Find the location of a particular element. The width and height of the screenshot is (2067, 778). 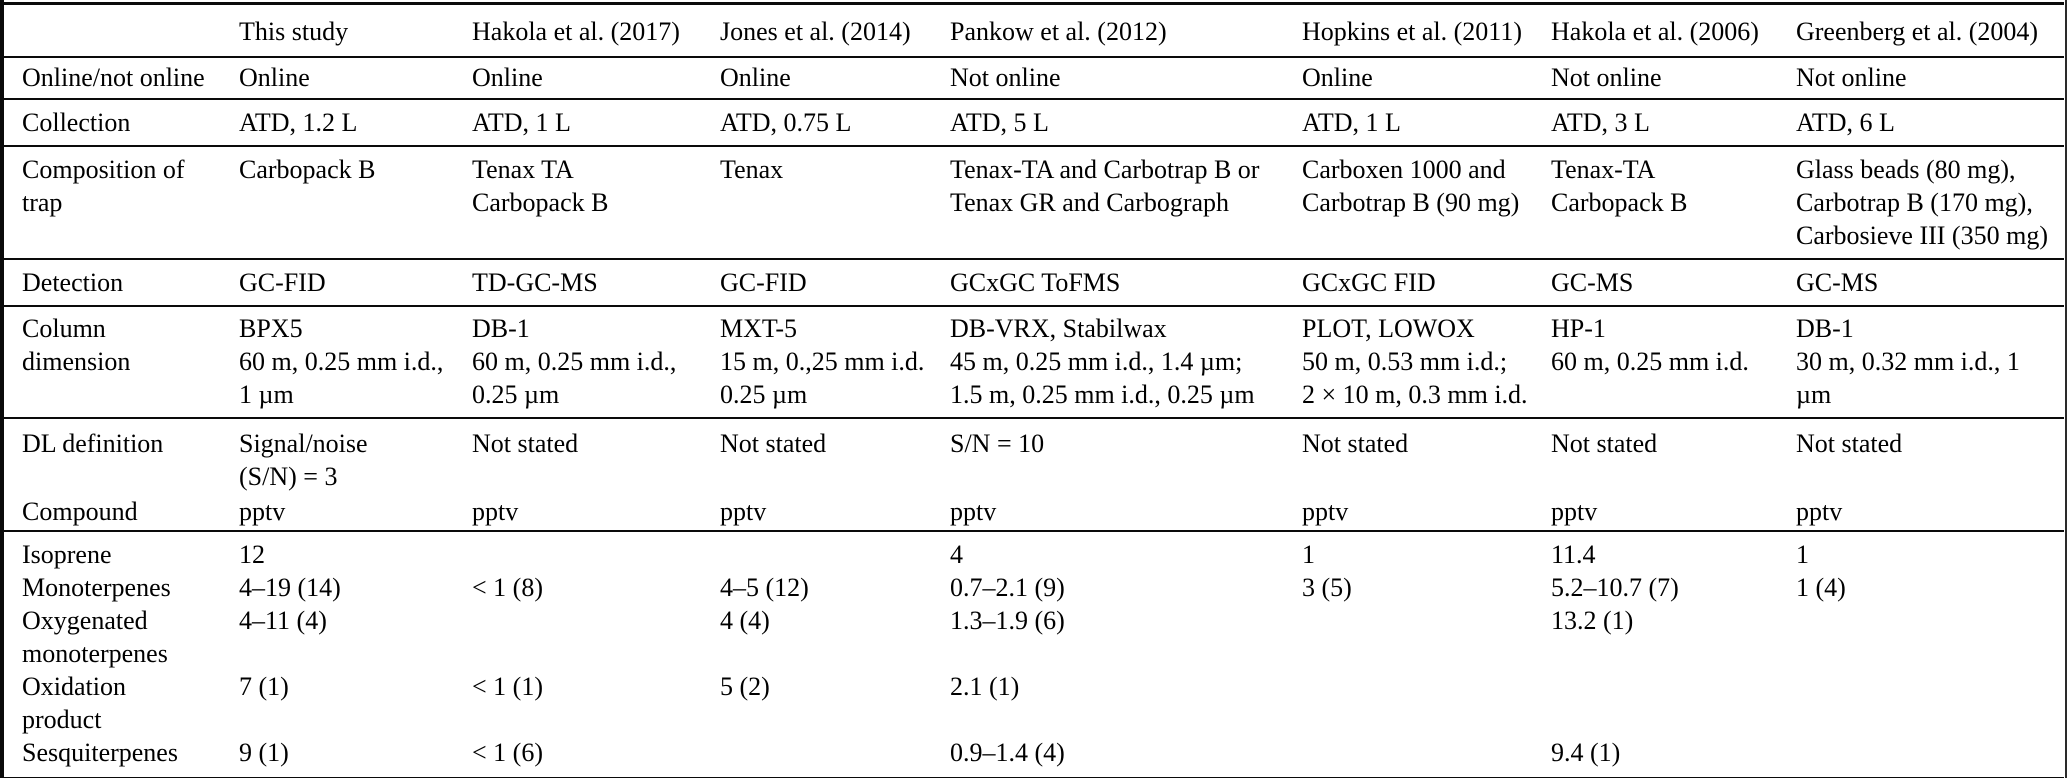

table-cell: ATD, 0.75 L is located at coordinates (835, 123).